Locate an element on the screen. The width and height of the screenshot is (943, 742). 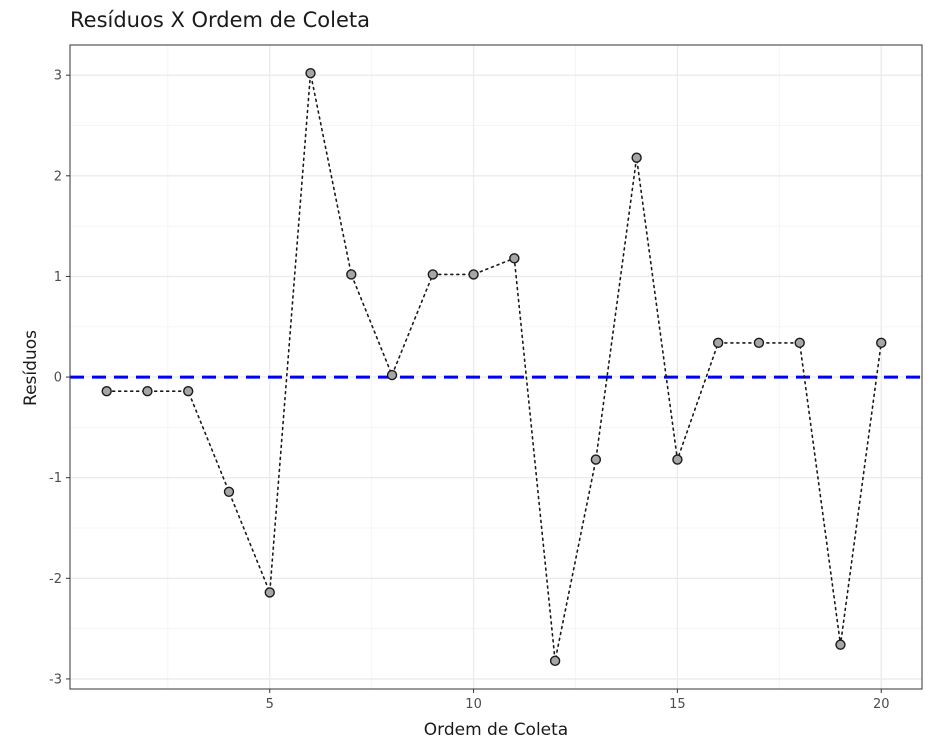
y-tick-label: -2 is located at coordinates (55, 579).